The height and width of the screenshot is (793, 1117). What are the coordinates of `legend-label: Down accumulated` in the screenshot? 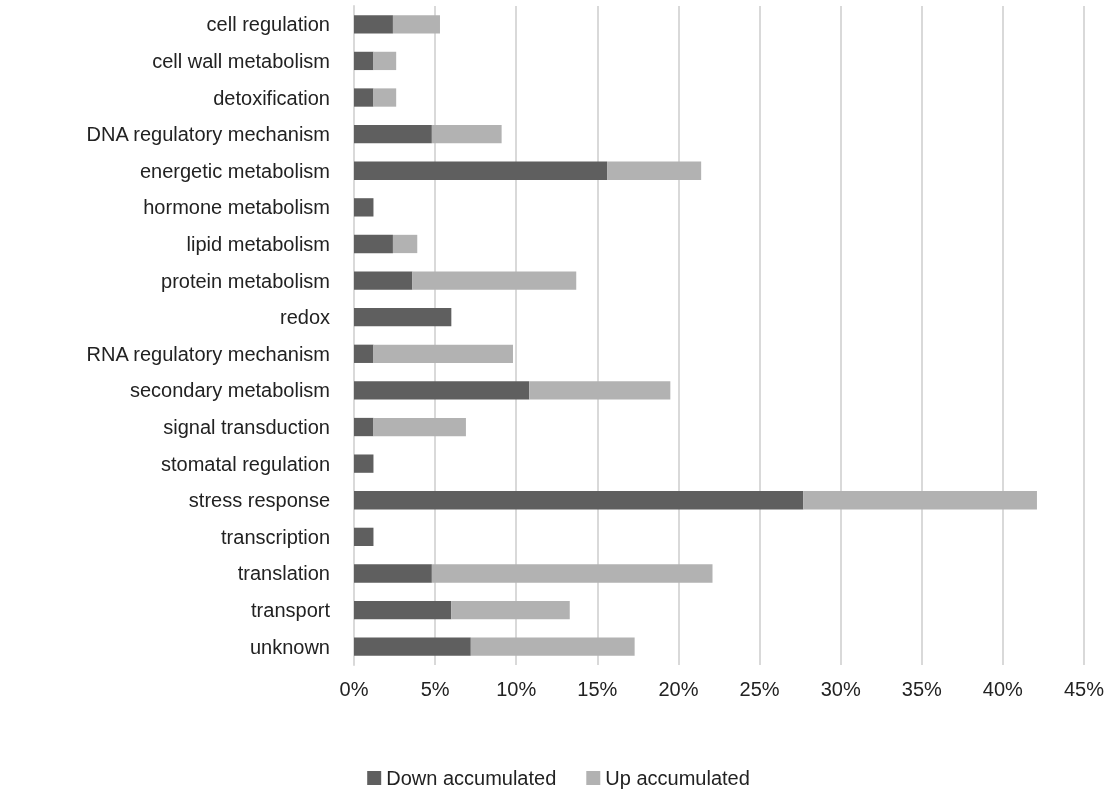 It's located at (471, 778).